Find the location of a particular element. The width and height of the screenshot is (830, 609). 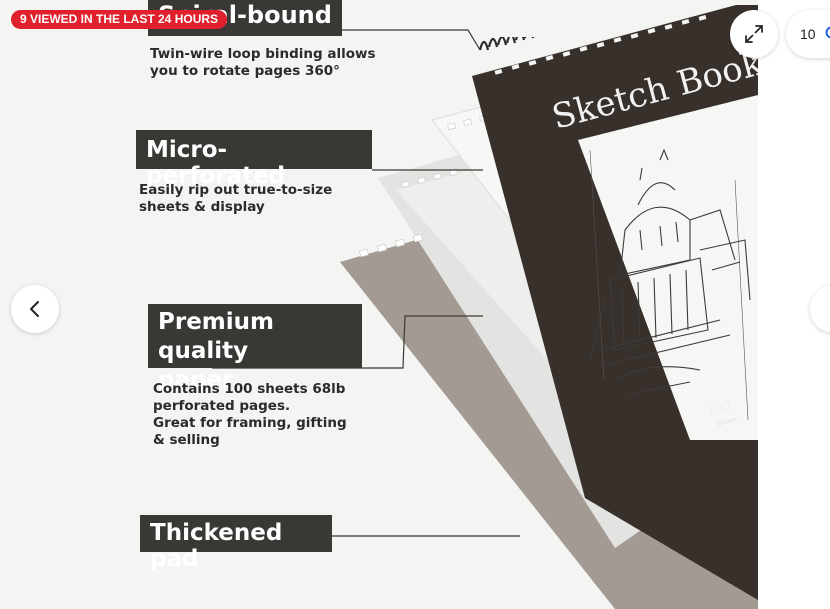

cover-sketch-panel is located at coordinates (668, 267).